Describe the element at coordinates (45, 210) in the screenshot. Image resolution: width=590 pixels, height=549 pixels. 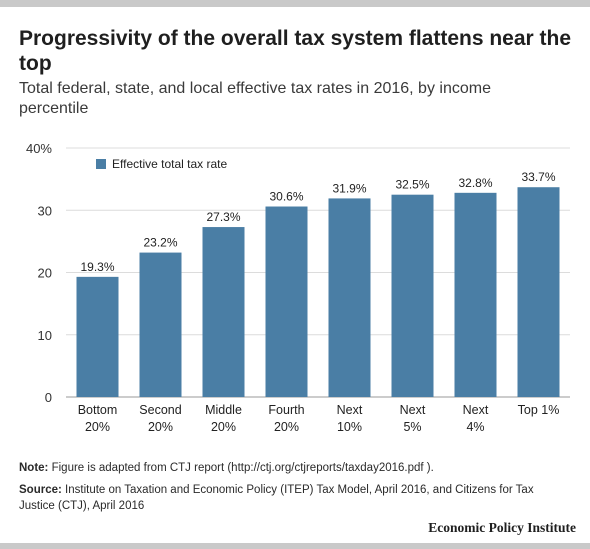
I see `y-tick-label: 30` at that location.